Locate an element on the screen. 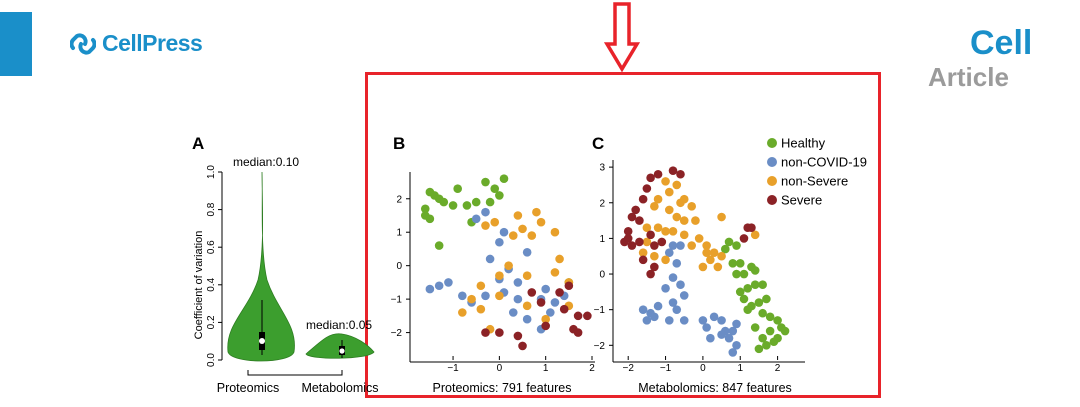 Image resolution: width=1080 pixels, height=407 pixels. c-y-tick-label: 2 is located at coordinates (602, 203).